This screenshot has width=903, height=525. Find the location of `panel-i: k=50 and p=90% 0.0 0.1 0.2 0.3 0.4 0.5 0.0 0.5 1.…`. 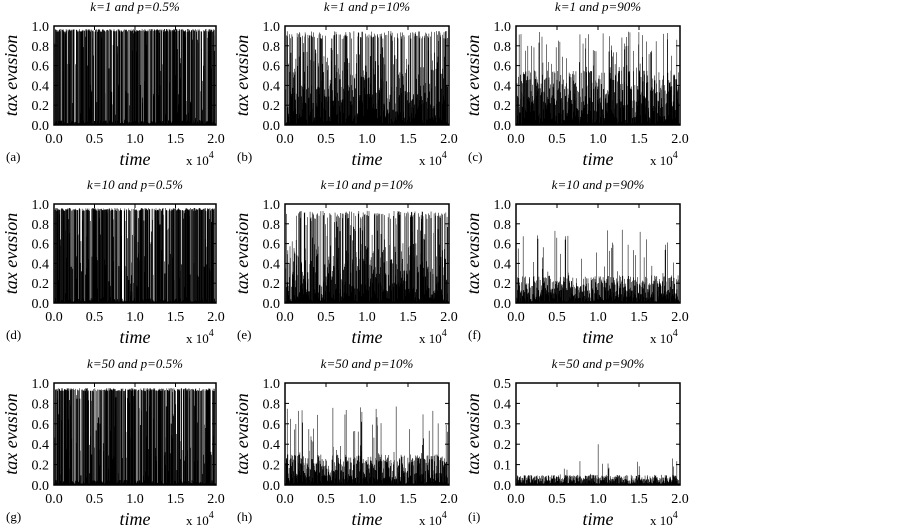

panel-i: k=50 and p=90% 0.0 0.1 0.2 0.3 0.4 0.5 0.0 0.5 1.… is located at coordinates (576, 440).